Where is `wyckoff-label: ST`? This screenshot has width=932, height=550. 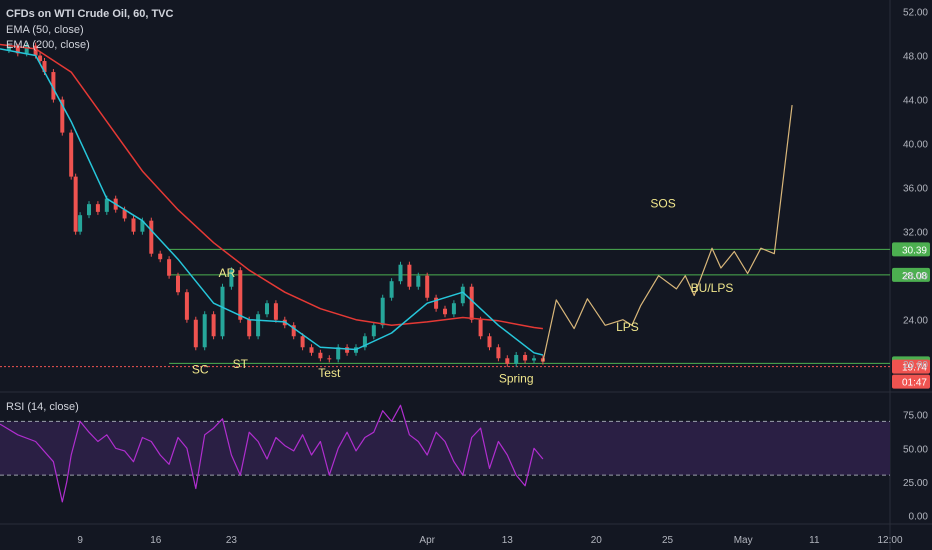 wyckoff-label: ST is located at coordinates (241, 364).